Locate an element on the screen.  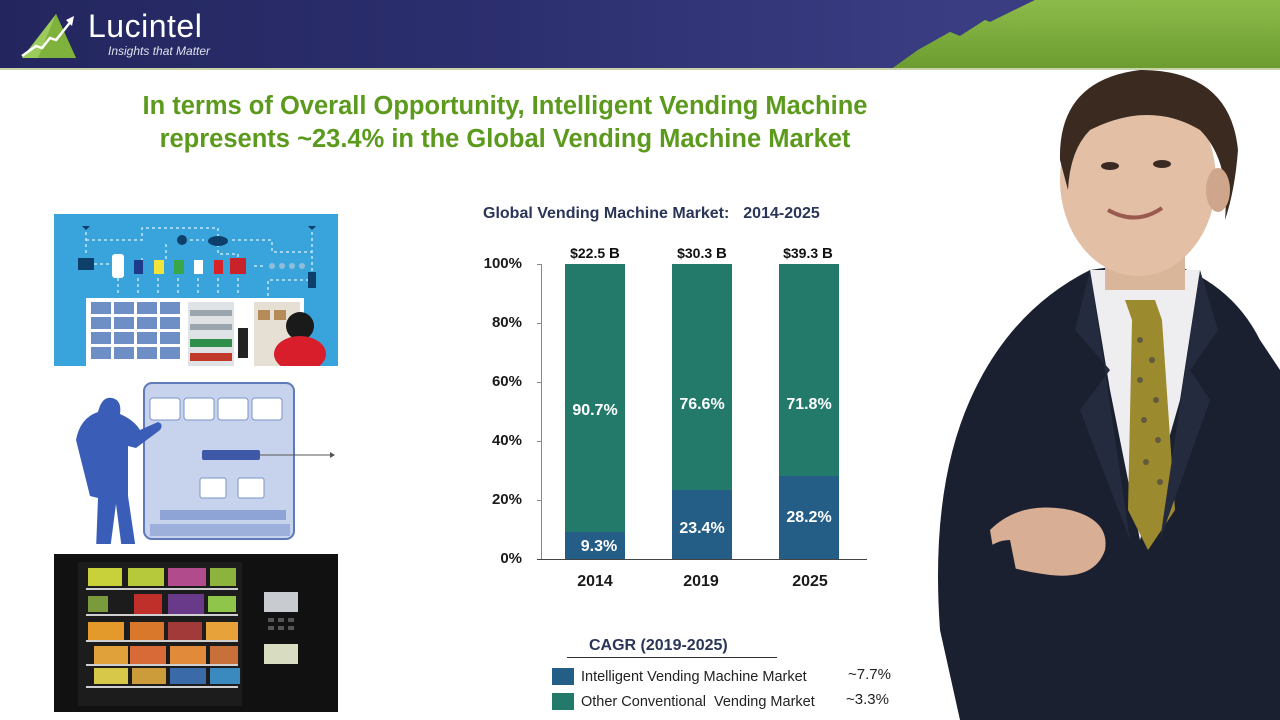
chart-title: Global Vending Machine Market: 2014-2025 is located at coordinates (651, 214).